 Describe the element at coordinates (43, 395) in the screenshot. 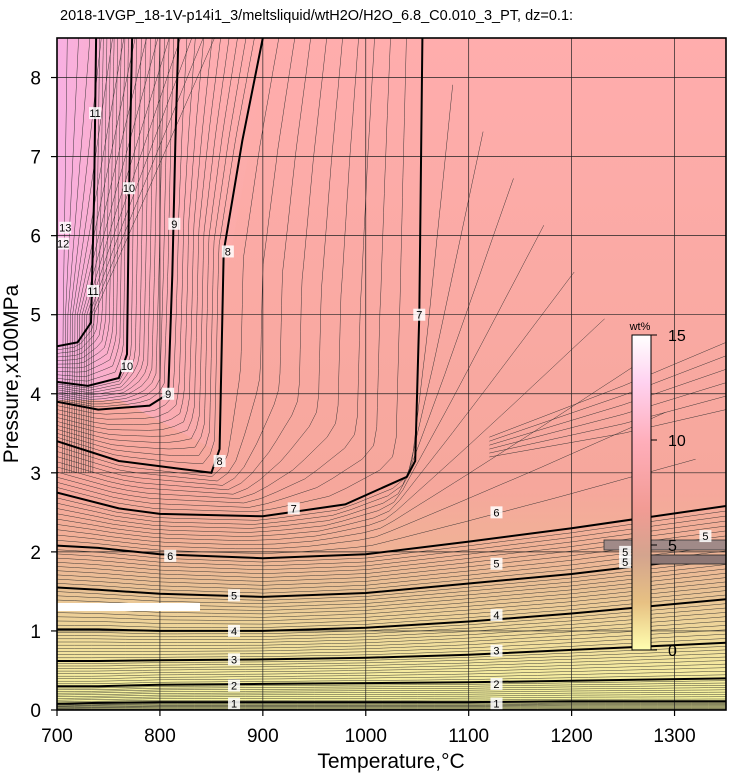

I see `y-axis: 0 1 2 3 4 5 6 7 8` at that location.